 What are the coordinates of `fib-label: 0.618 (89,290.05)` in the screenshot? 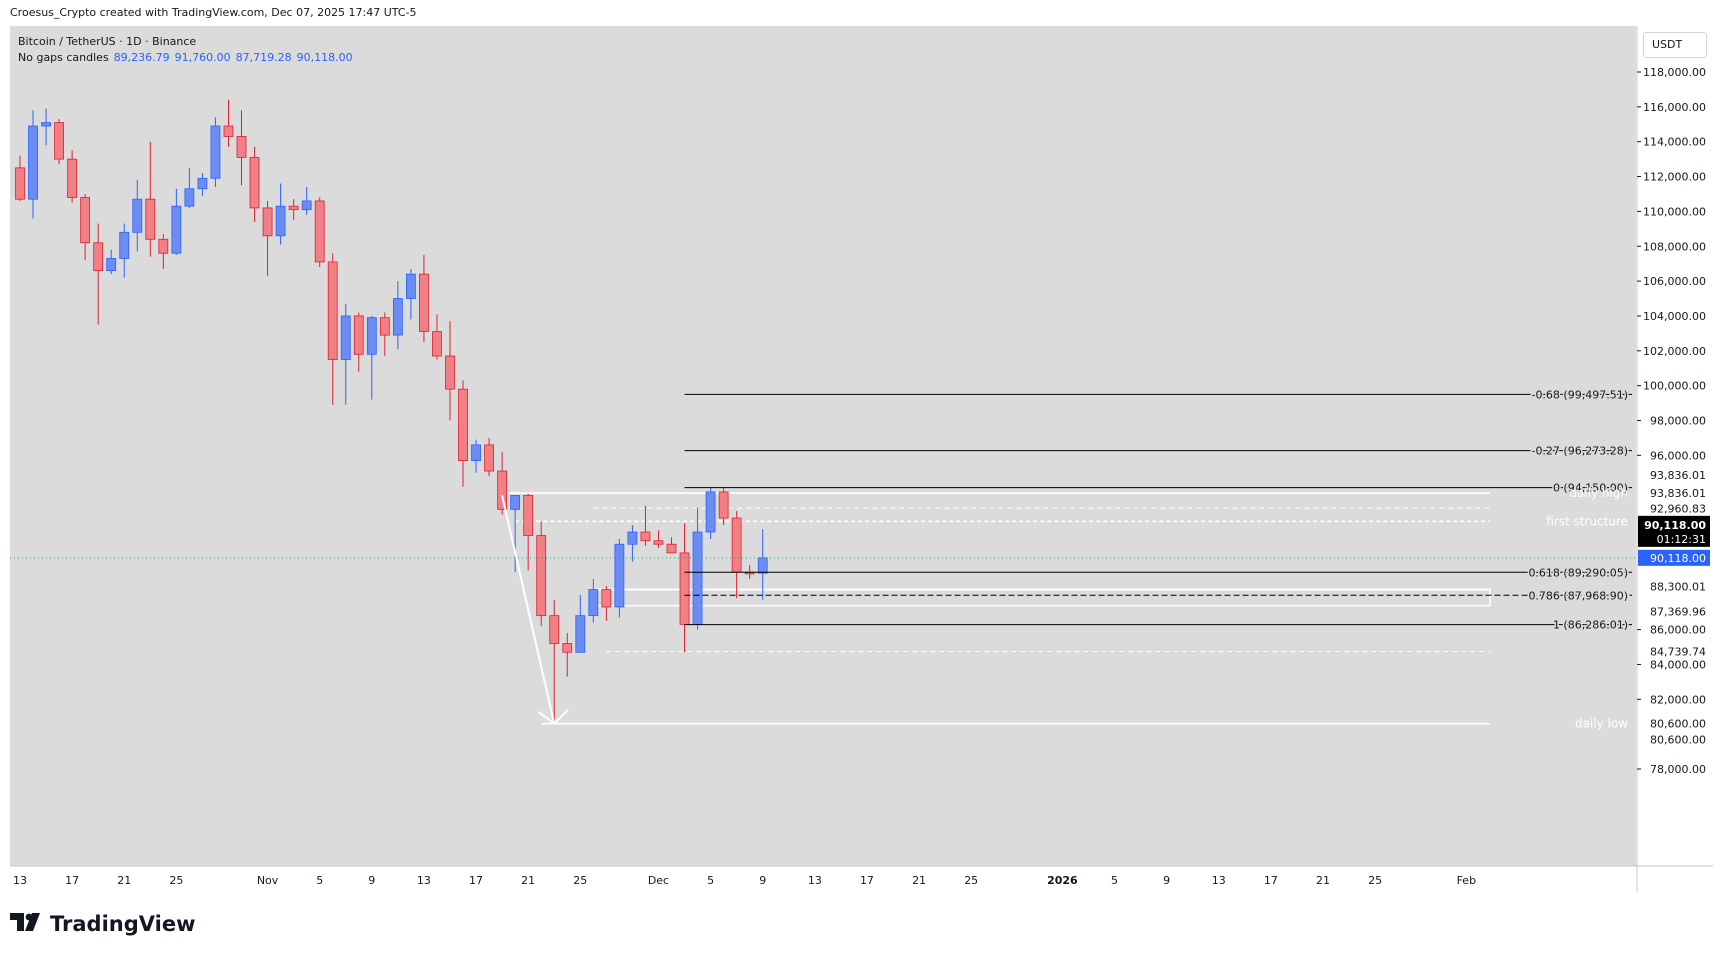 It's located at (1578, 572).